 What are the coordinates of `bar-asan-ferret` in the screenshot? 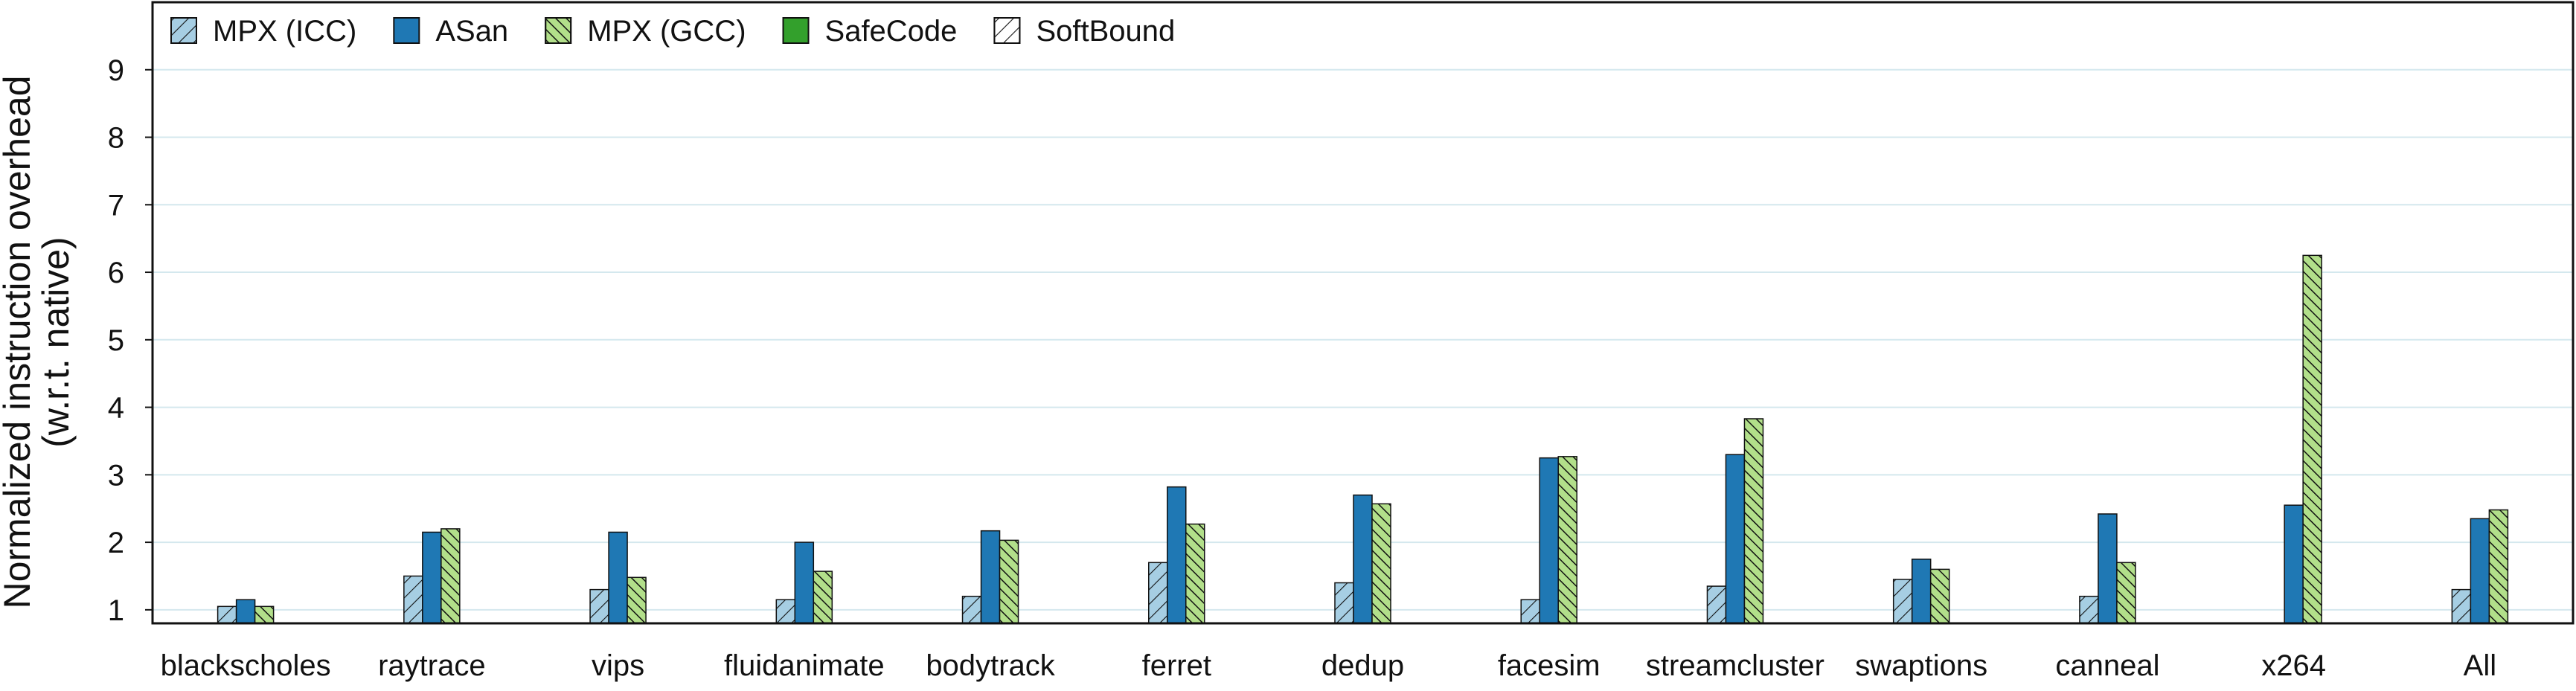 It's located at (1177, 555).